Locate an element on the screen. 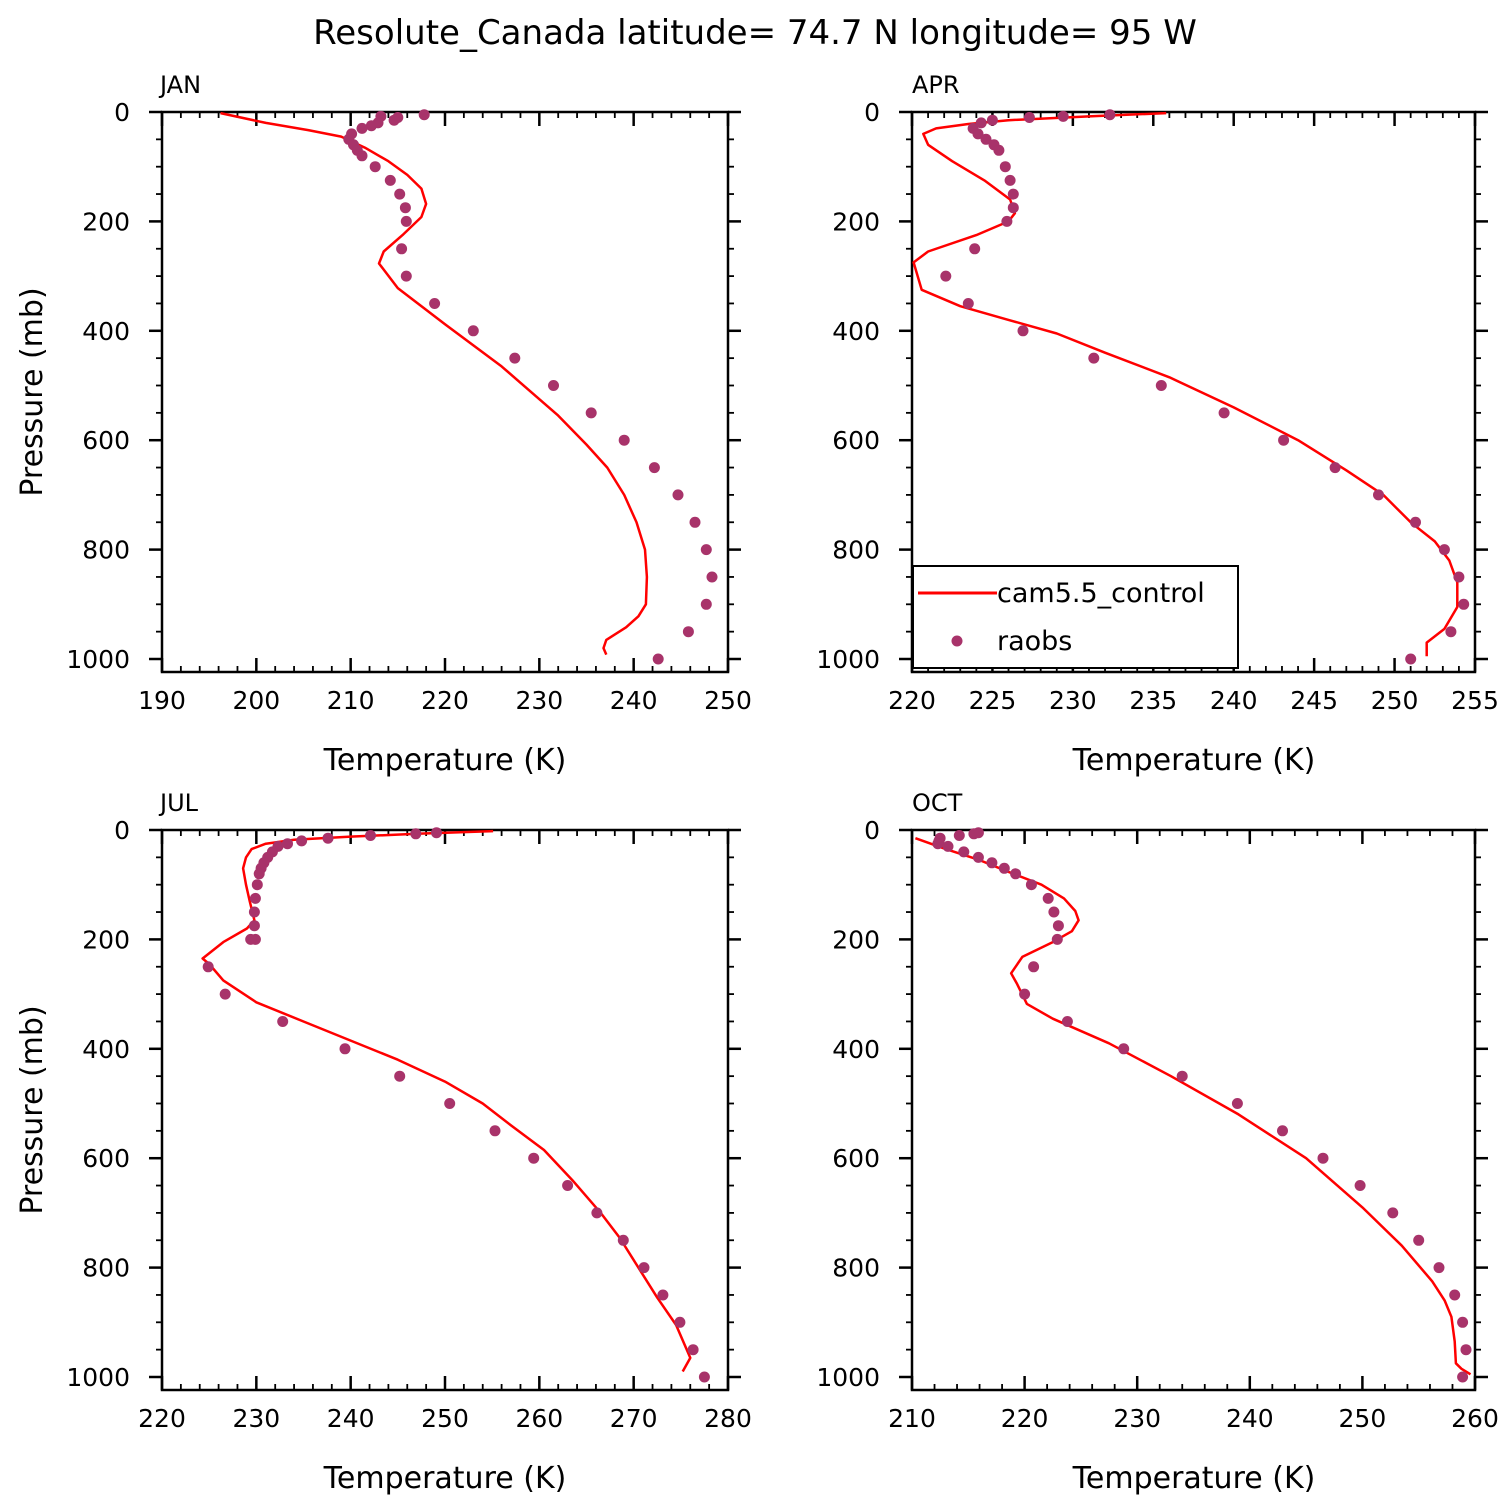 The height and width of the screenshot is (1510, 1510). x-tick-label: 245 is located at coordinates (1314, 700).